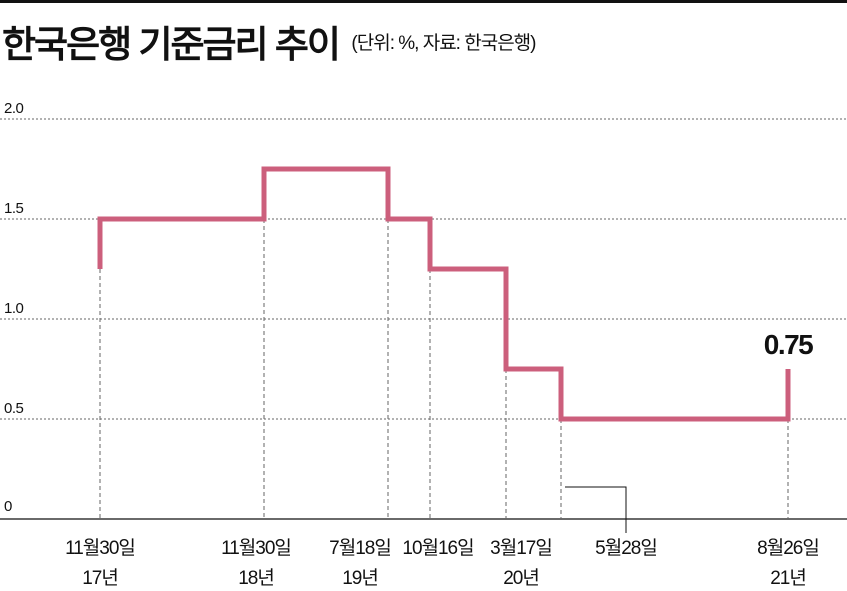  What do you see at coordinates (521, 548) in the screenshot?
I see `date-label: 3월17일` at bounding box center [521, 548].